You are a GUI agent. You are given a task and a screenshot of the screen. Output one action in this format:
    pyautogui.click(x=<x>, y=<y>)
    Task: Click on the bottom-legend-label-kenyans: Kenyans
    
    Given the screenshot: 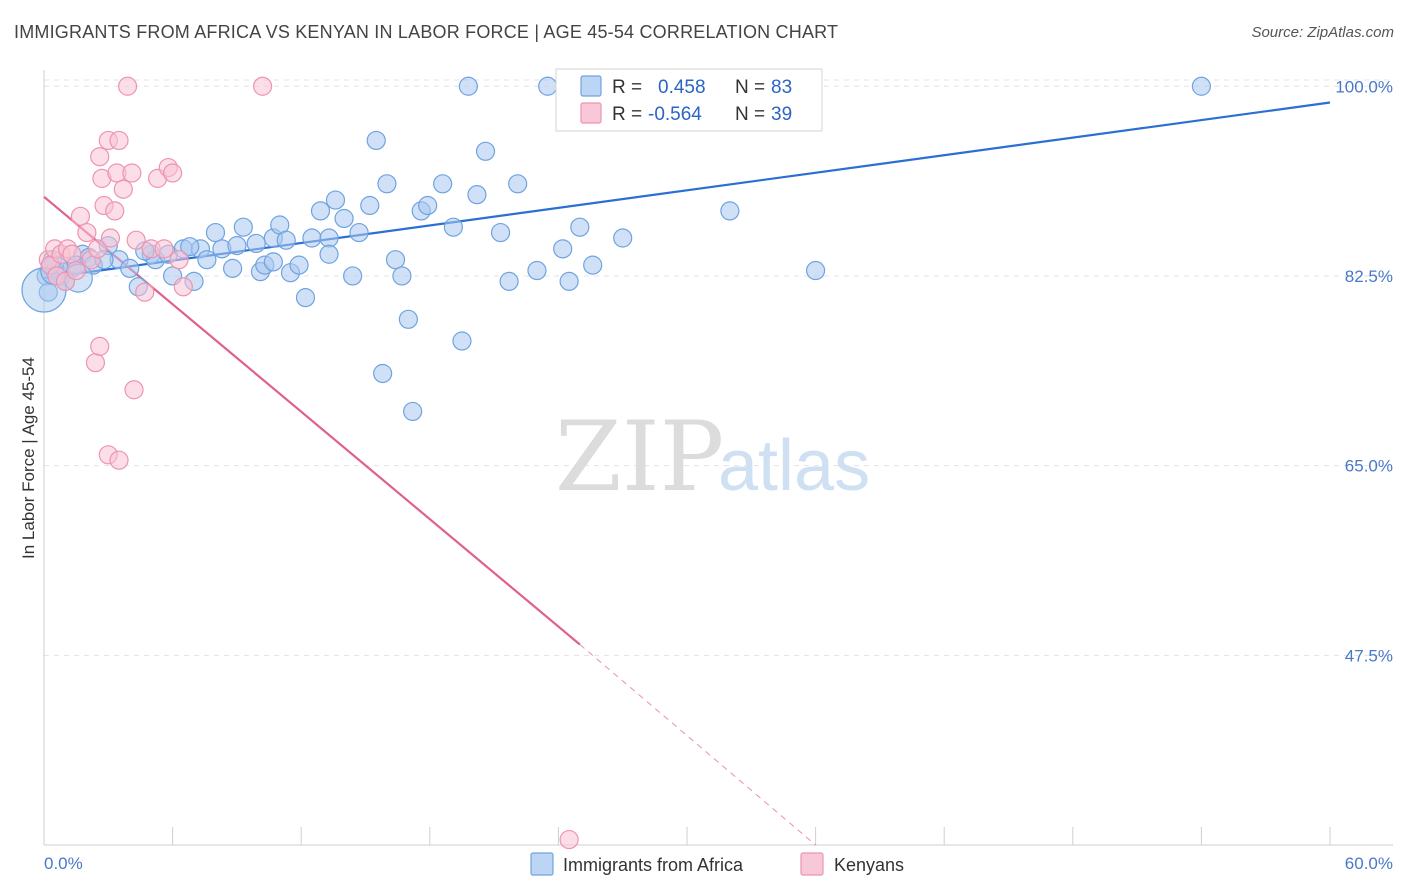 What is the action you would take?
    pyautogui.click(x=869, y=865)
    